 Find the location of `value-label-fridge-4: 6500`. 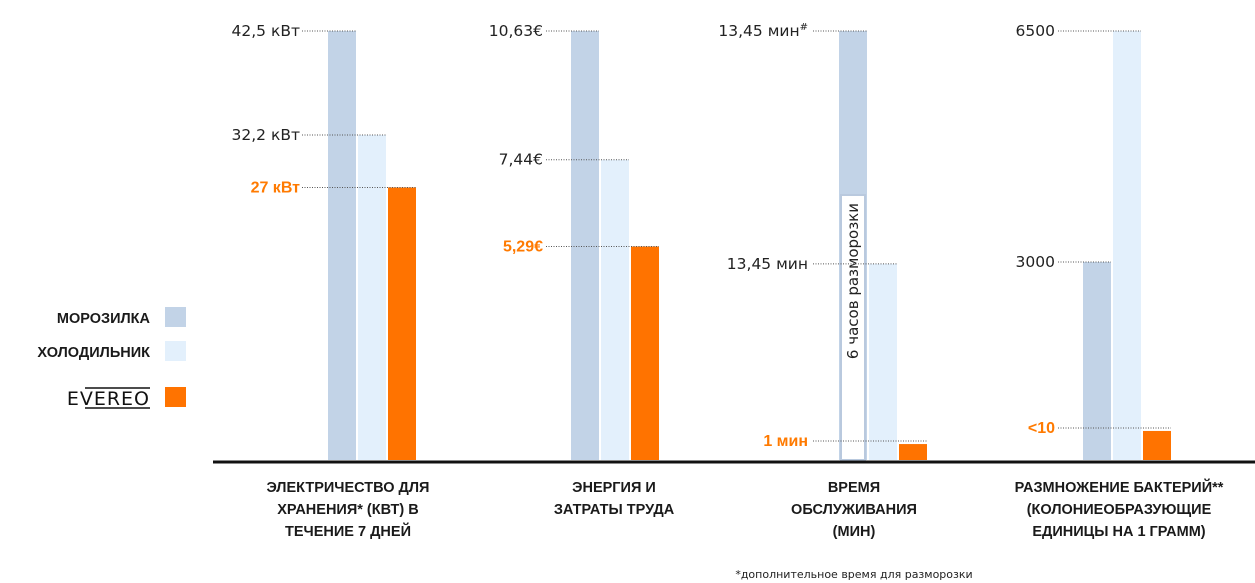

value-label-fridge-4: 6500 is located at coordinates (1035, 31).